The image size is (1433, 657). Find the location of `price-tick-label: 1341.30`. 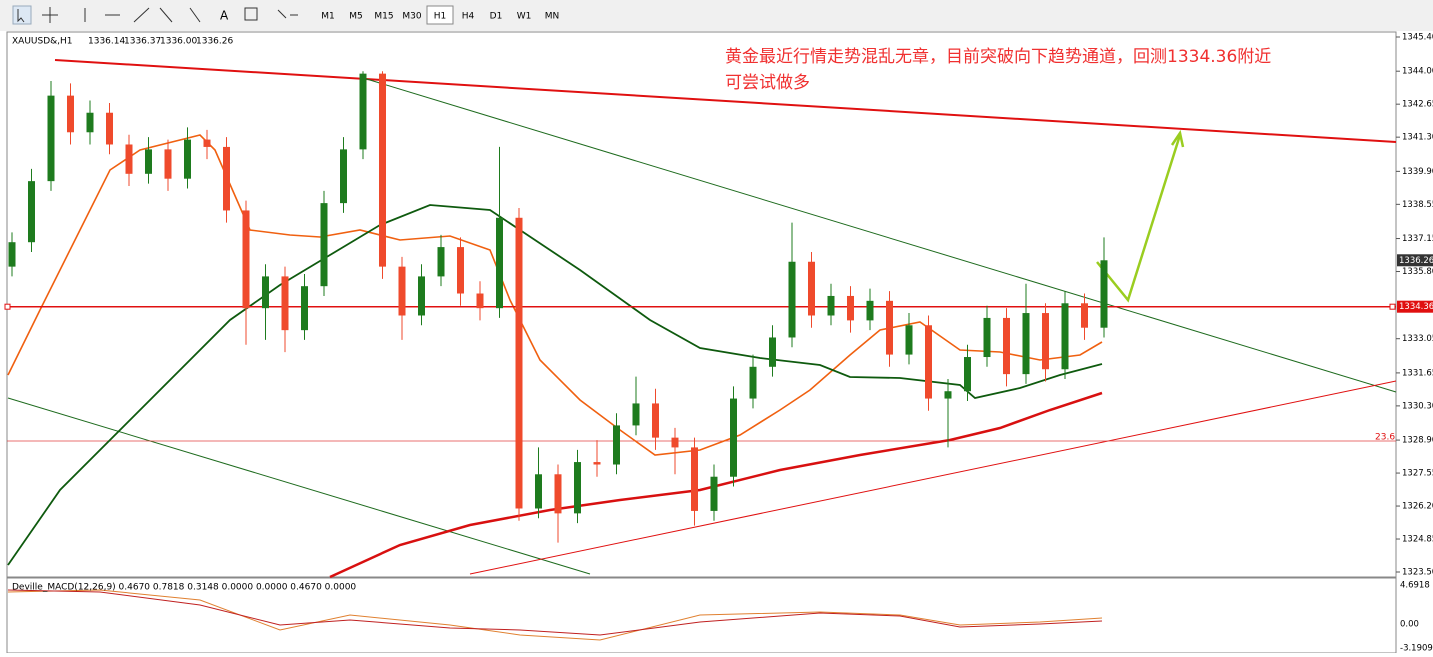

price-tick-label: 1341.30 is located at coordinates (1417, 138).